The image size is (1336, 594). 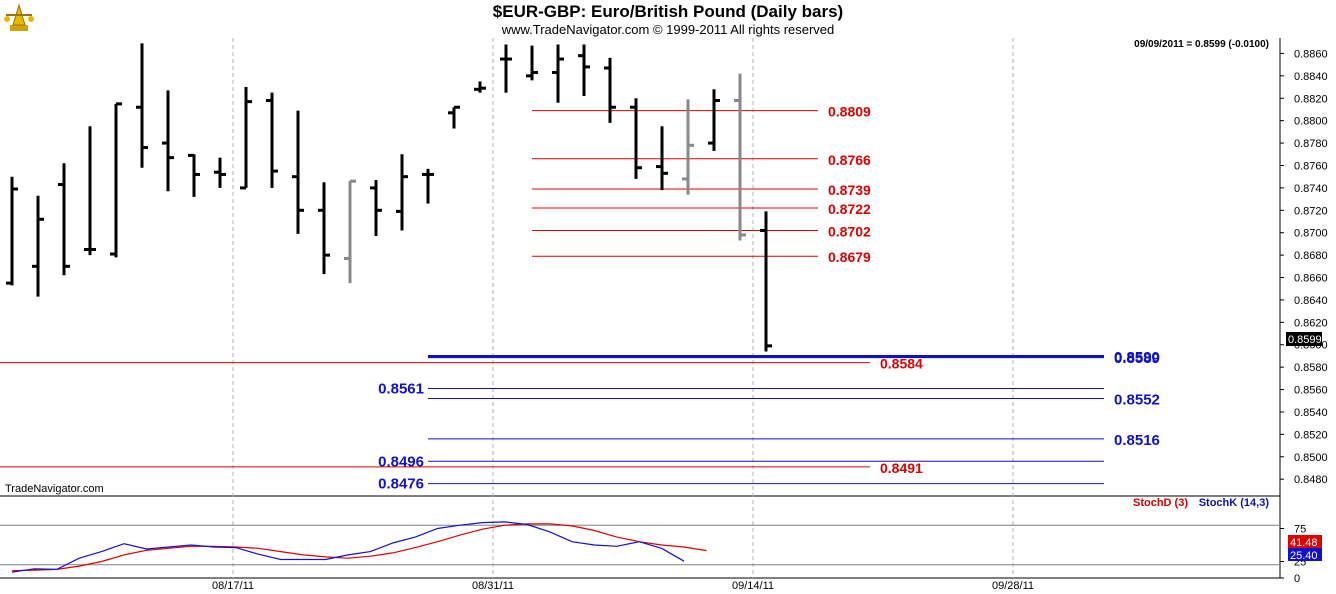 I want to click on level-label: 0.8491, so click(x=901, y=468).